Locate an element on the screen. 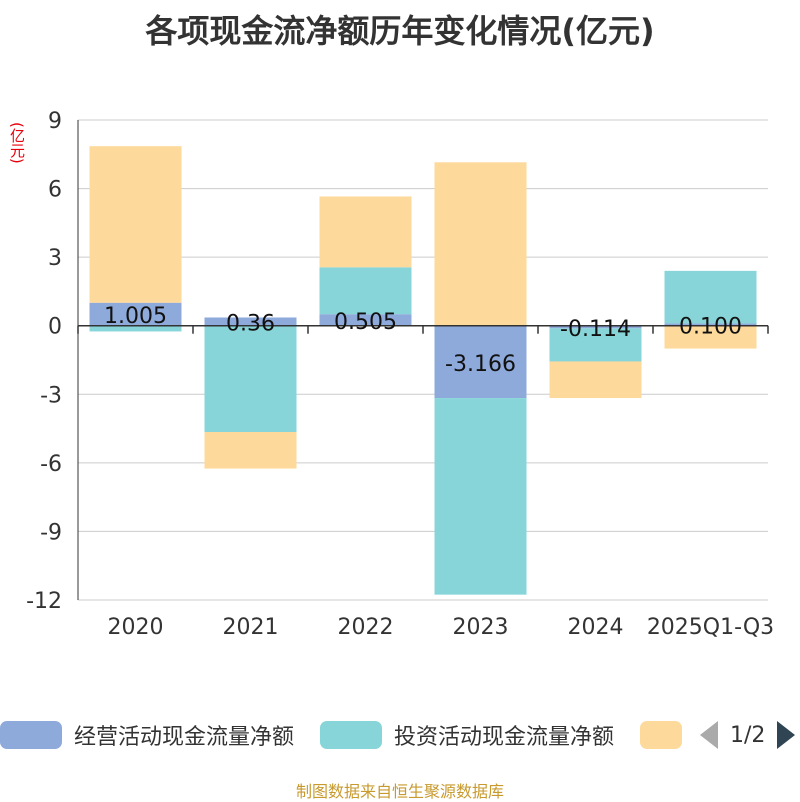 The height and width of the screenshot is (802, 800). x-tick-label: 2020 is located at coordinates (136, 627).